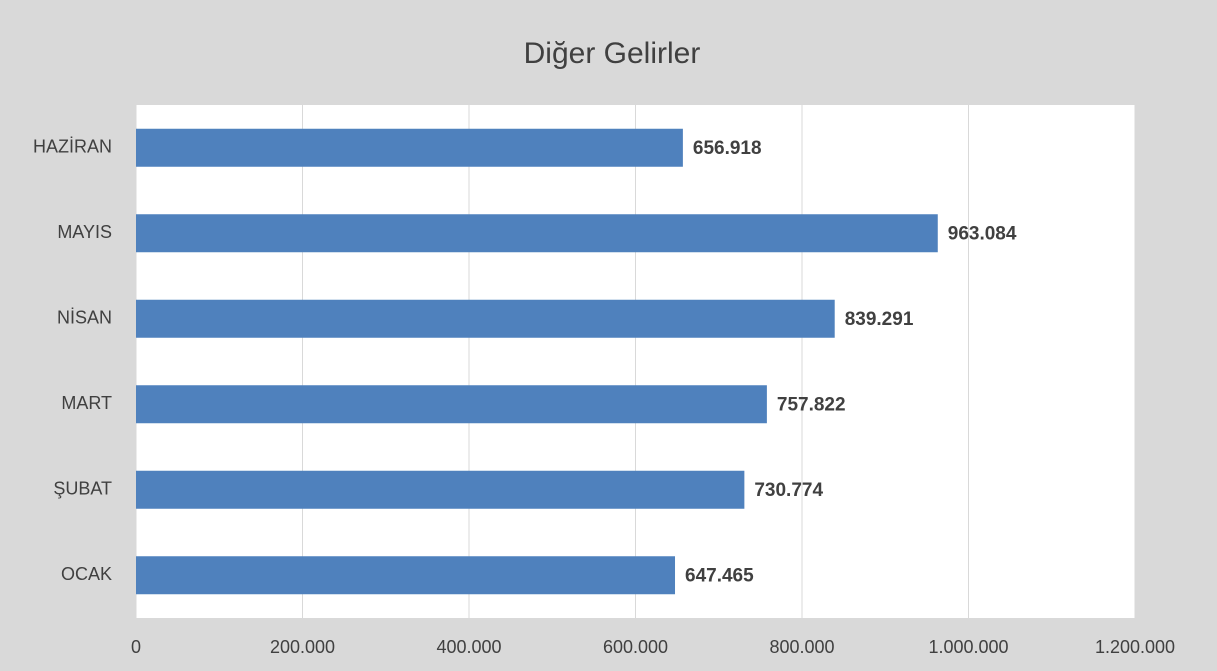 Image resolution: width=1217 pixels, height=671 pixels. I want to click on y-tick-label: ŞUBAT, so click(82, 489).